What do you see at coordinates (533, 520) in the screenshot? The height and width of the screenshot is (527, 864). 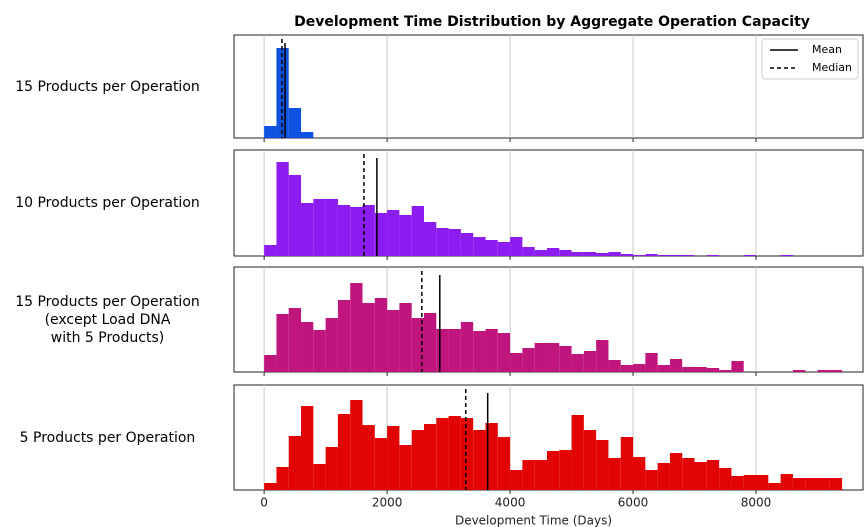 I see `x-axis-label: Development Time (Days)` at bounding box center [533, 520].